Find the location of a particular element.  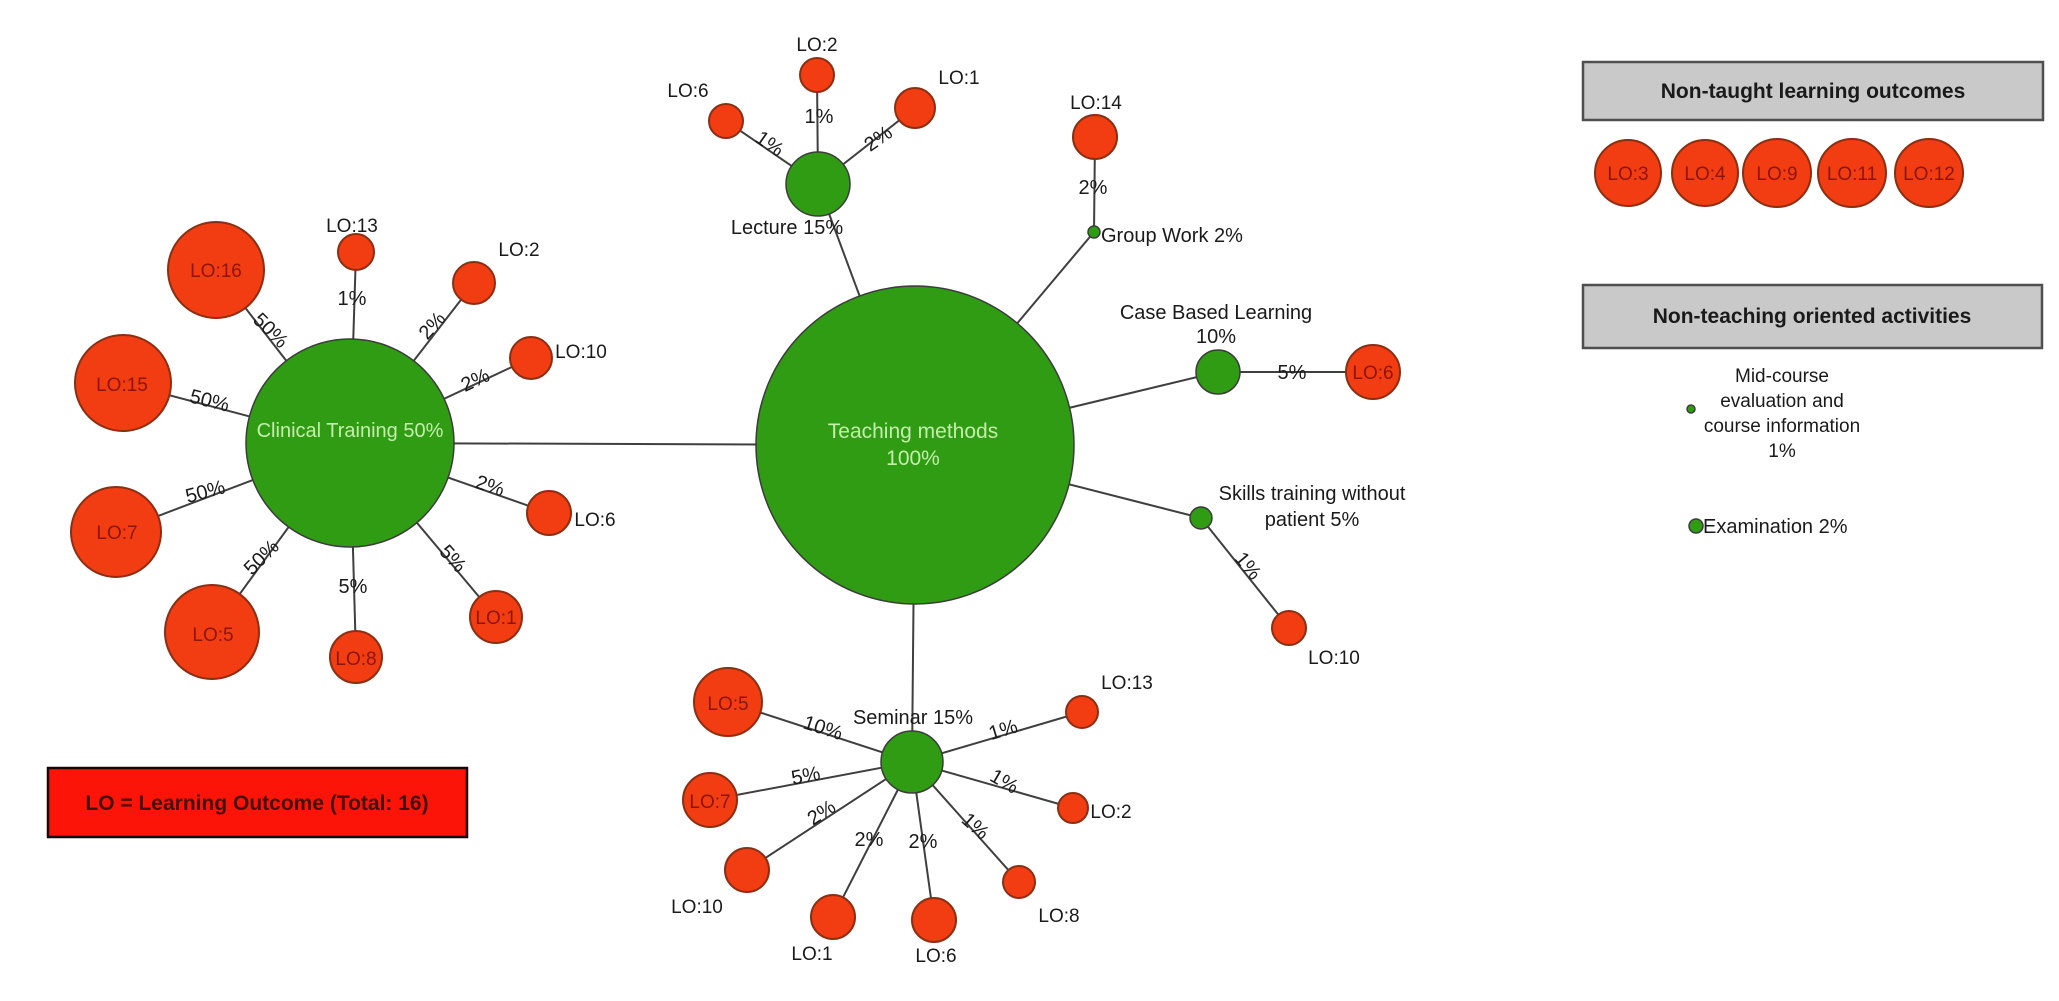

lo-note-label: LO = Learning Outcome (Total: 16) is located at coordinates (256, 803).